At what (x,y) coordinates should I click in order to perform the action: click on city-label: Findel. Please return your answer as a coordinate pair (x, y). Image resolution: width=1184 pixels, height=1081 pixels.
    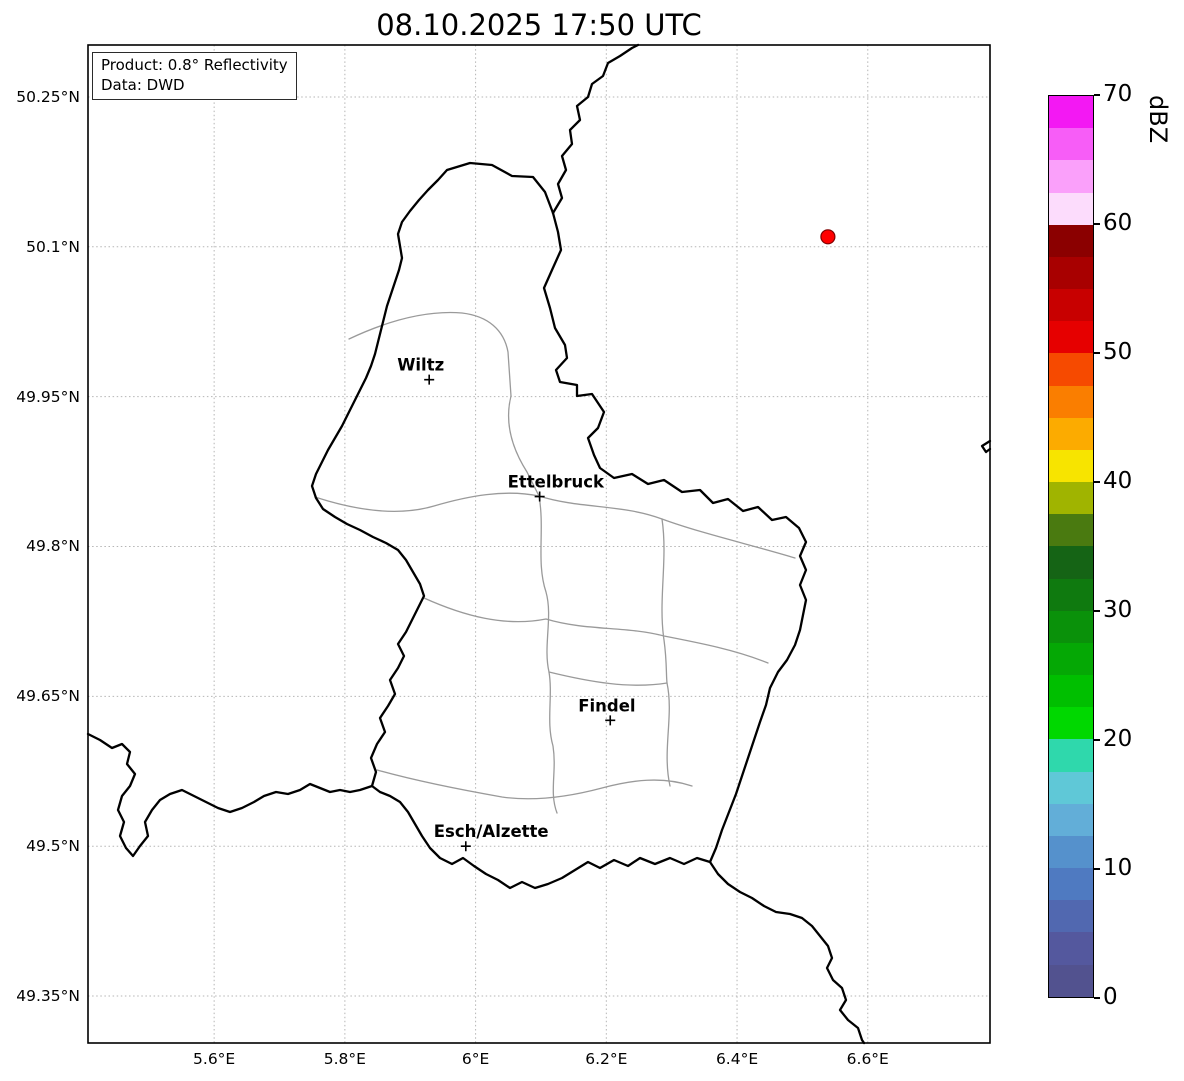
    Looking at the image, I should click on (606, 705).